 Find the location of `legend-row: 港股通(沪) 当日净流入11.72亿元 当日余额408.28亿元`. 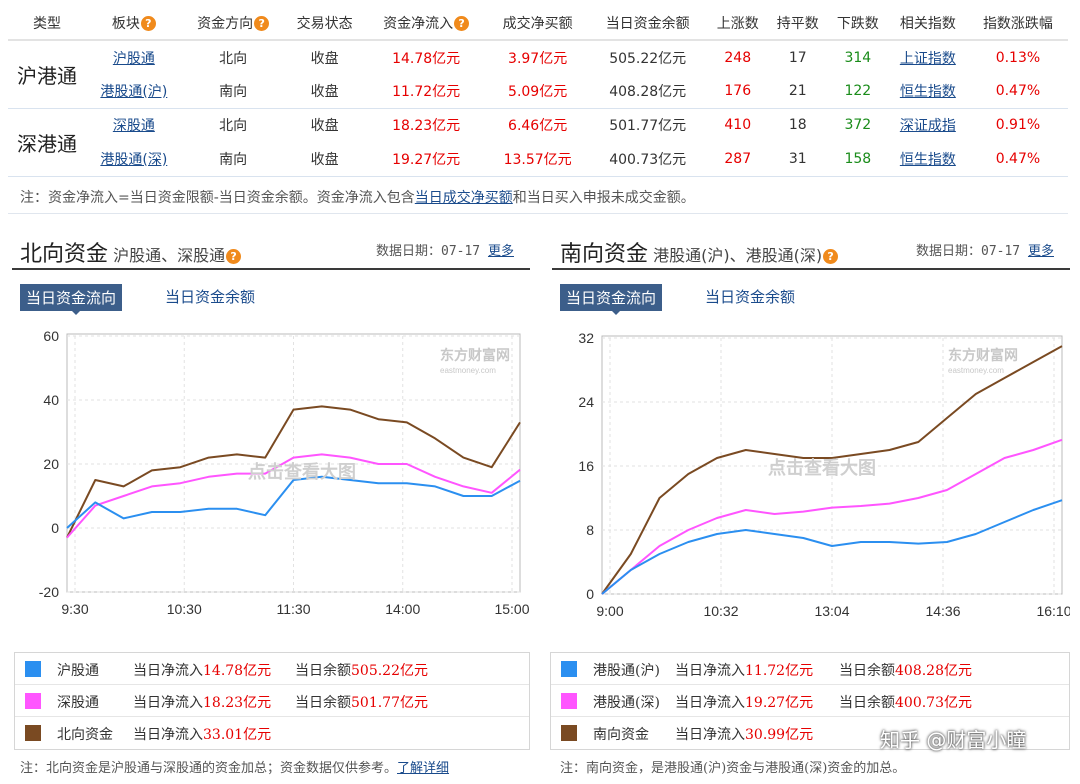

legend-row: 港股通(沪) 当日净流入11.72亿元 当日余额408.28亿元 is located at coordinates (810, 669).